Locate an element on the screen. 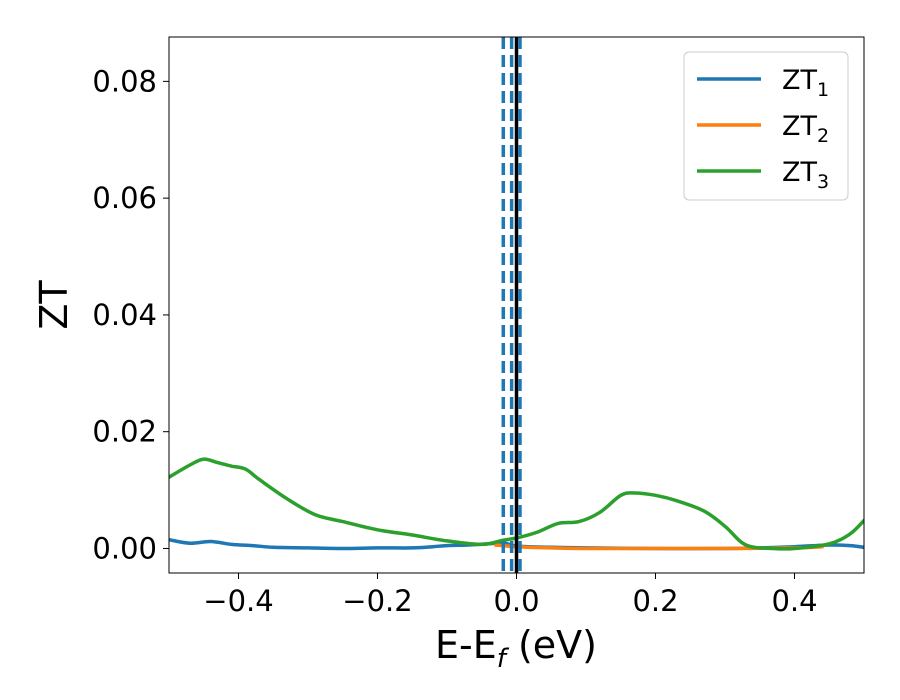  y-tick-label: 0.08 is located at coordinates (124, 81).